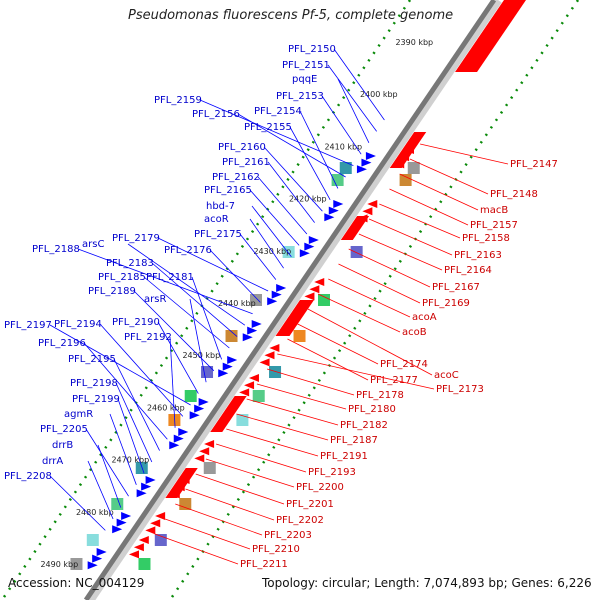 This screenshot has height=600, width=600. I want to click on forward-gene-label: PFL_2196, so click(62, 343).